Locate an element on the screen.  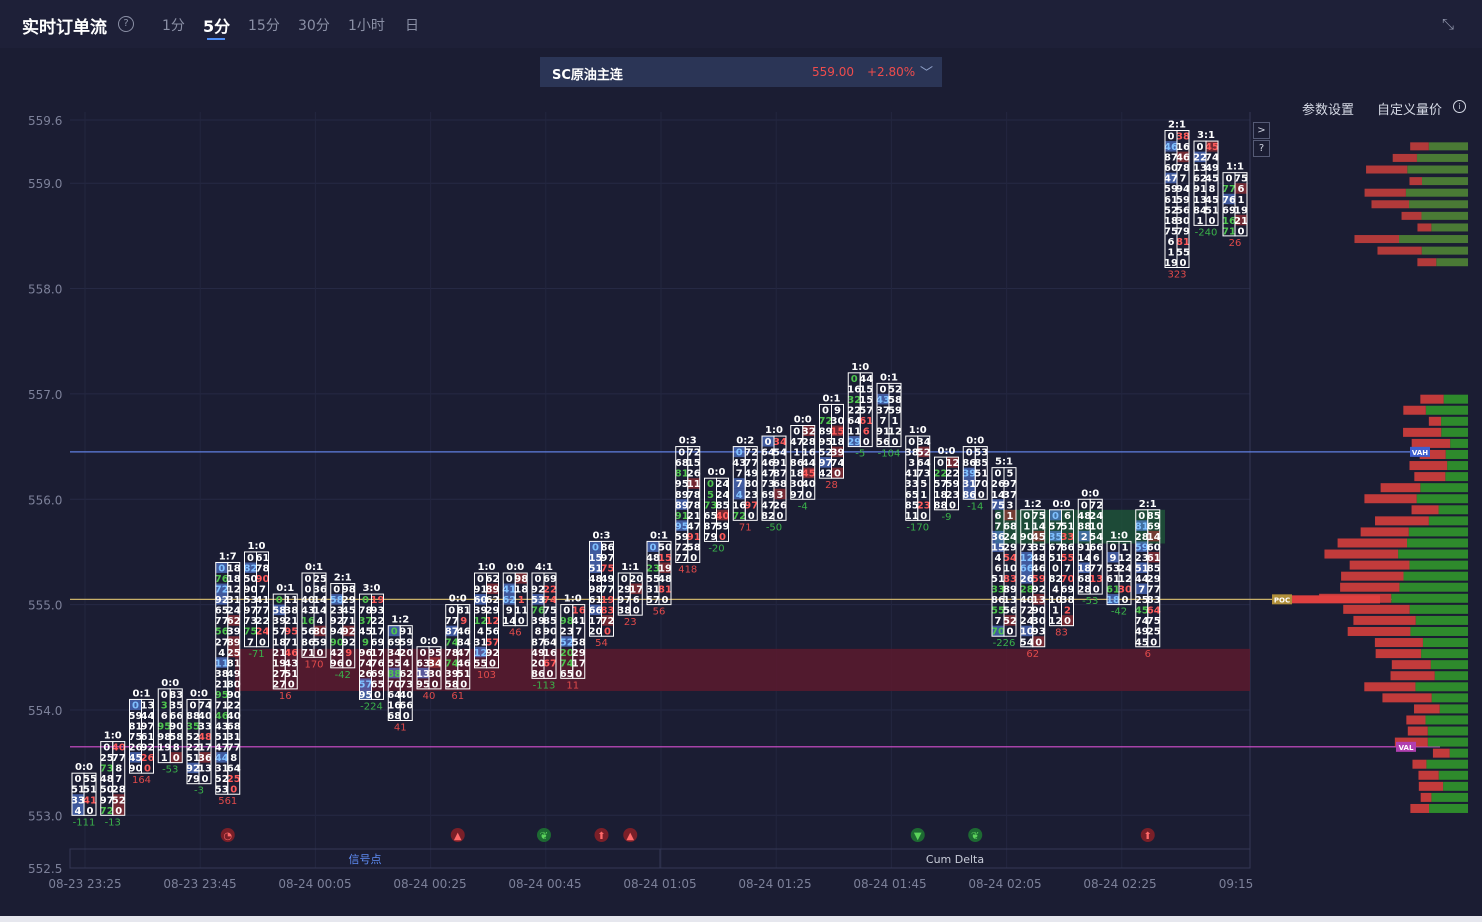
cell-bid: 72 is located at coordinates (739, 516).